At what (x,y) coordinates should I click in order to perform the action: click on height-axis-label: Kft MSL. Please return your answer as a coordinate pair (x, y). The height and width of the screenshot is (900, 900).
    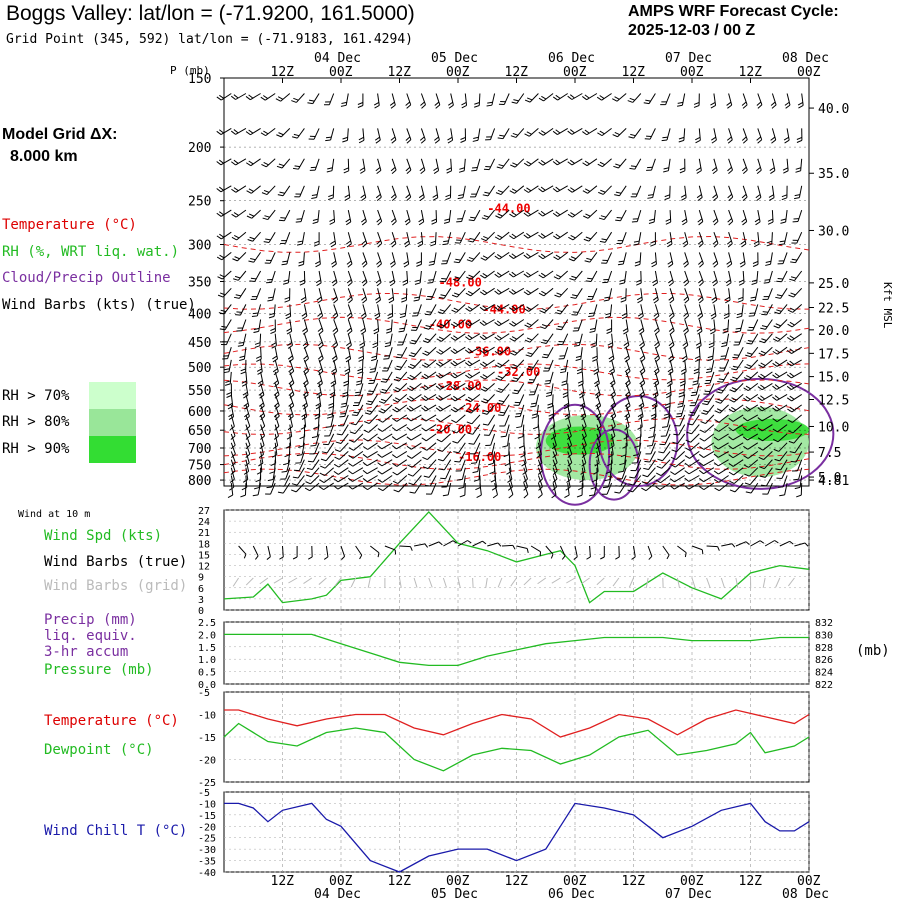
    Looking at the image, I should click on (887, 305).